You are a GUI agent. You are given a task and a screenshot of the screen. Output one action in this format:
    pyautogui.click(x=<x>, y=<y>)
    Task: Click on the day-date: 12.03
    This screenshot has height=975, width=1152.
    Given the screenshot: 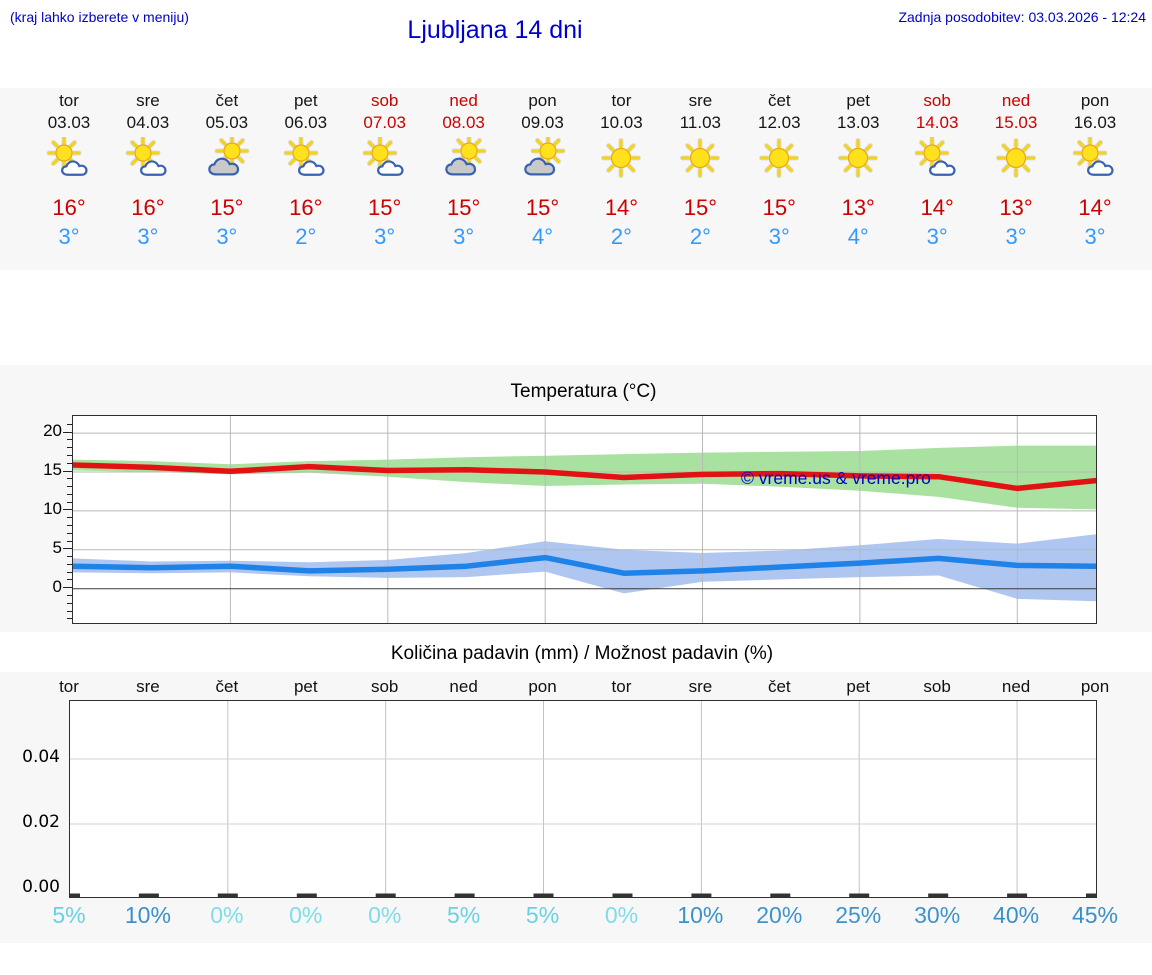 What is the action you would take?
    pyautogui.click(x=779, y=122)
    